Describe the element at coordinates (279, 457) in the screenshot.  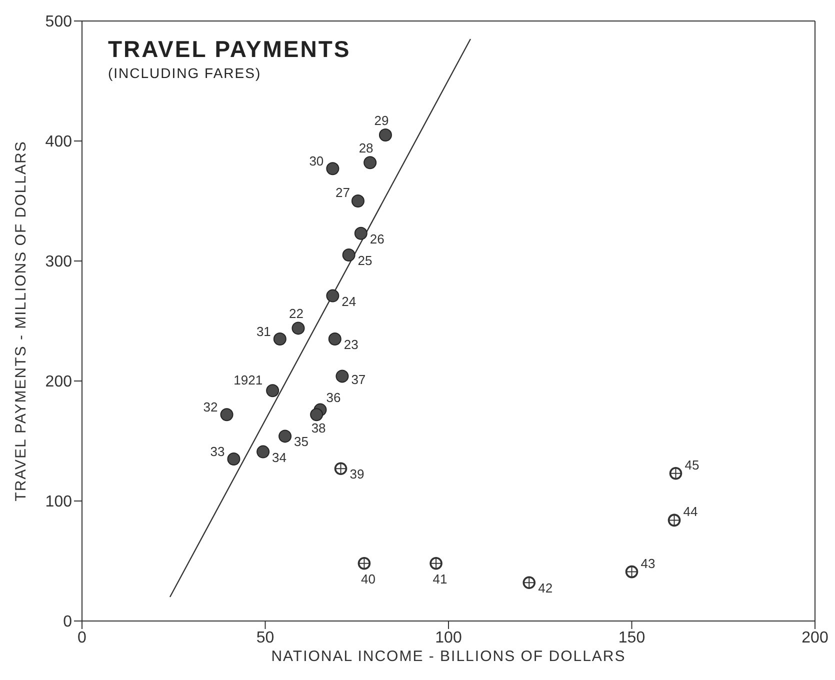
I see `annotation: 34` at that location.